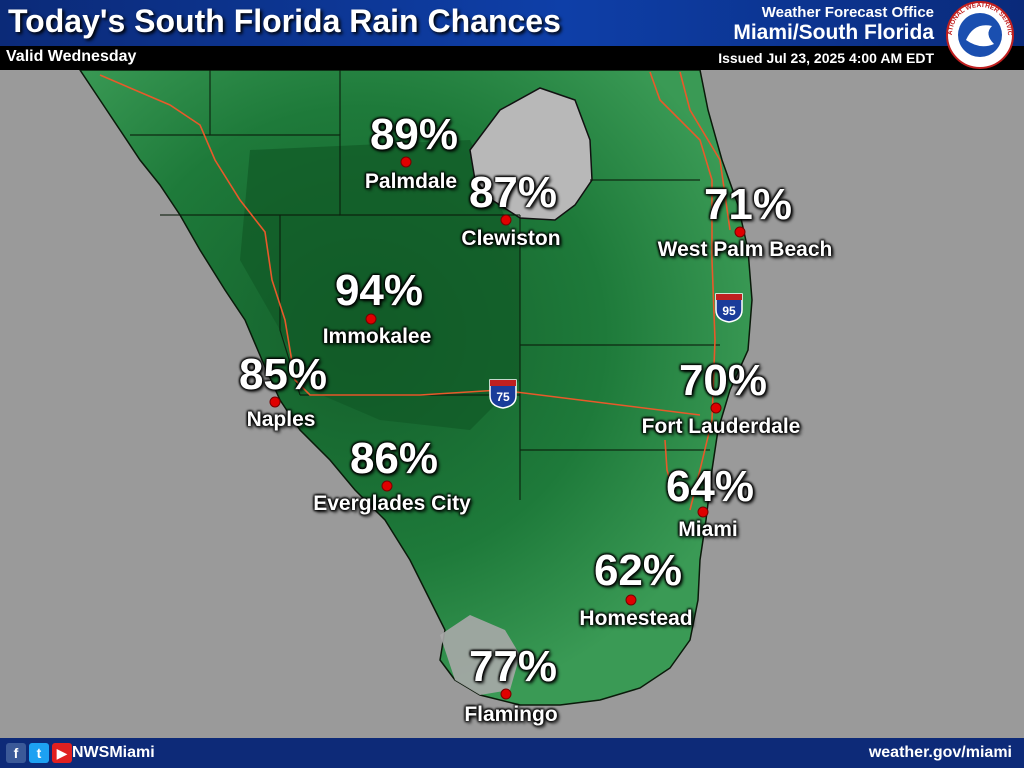  Describe the element at coordinates (371, 319) in the screenshot. I see `marker-immokalee` at that location.